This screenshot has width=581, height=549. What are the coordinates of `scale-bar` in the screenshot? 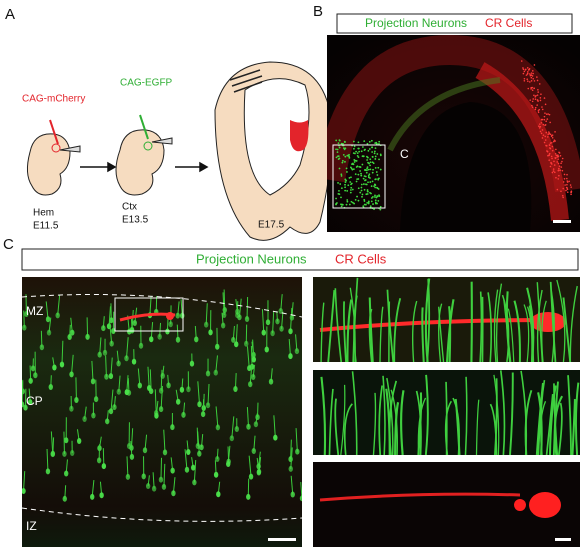 It's located at (563, 539).